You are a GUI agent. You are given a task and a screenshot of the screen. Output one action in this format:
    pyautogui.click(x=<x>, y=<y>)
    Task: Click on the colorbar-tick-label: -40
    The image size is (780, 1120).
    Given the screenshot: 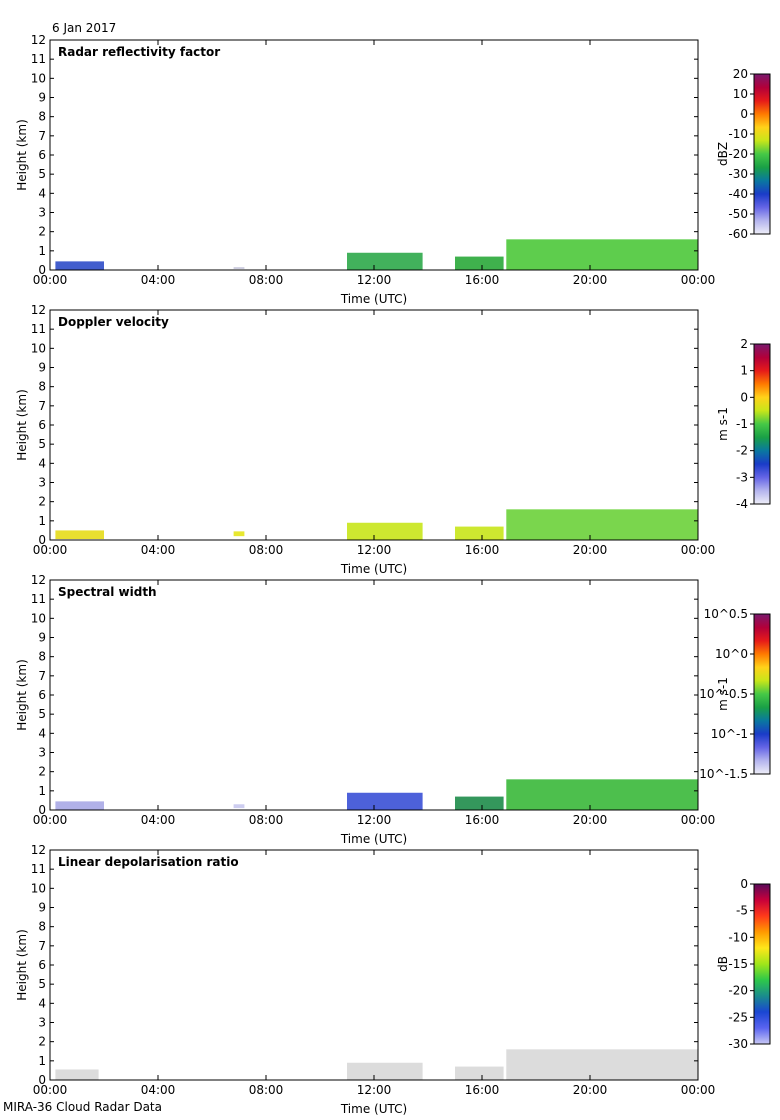 What is the action you would take?
    pyautogui.click(x=738, y=194)
    